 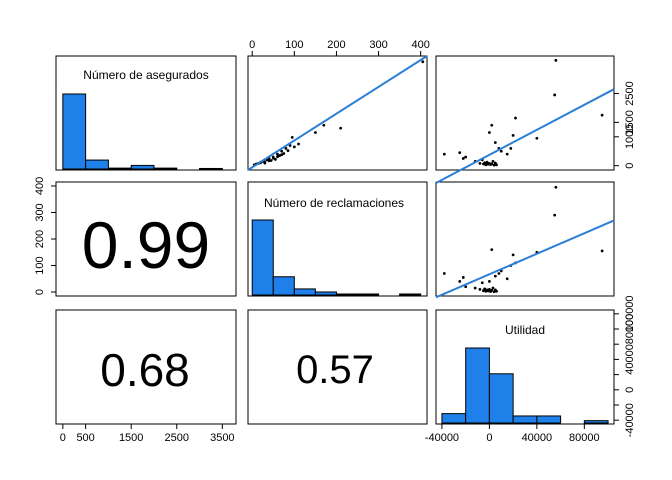 I want to click on panel-1-3-frame, so click(x=525, y=113).